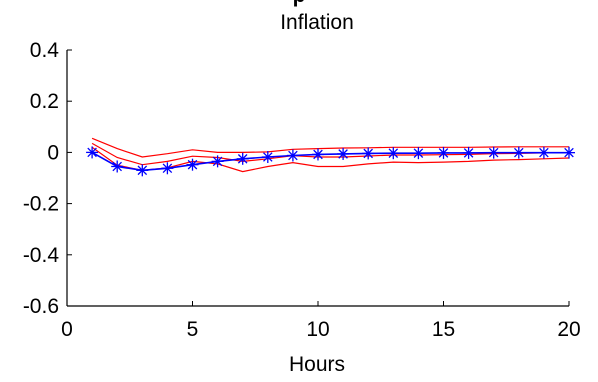 The image size is (598, 382). I want to click on x-tick-label: 15, so click(443, 329).